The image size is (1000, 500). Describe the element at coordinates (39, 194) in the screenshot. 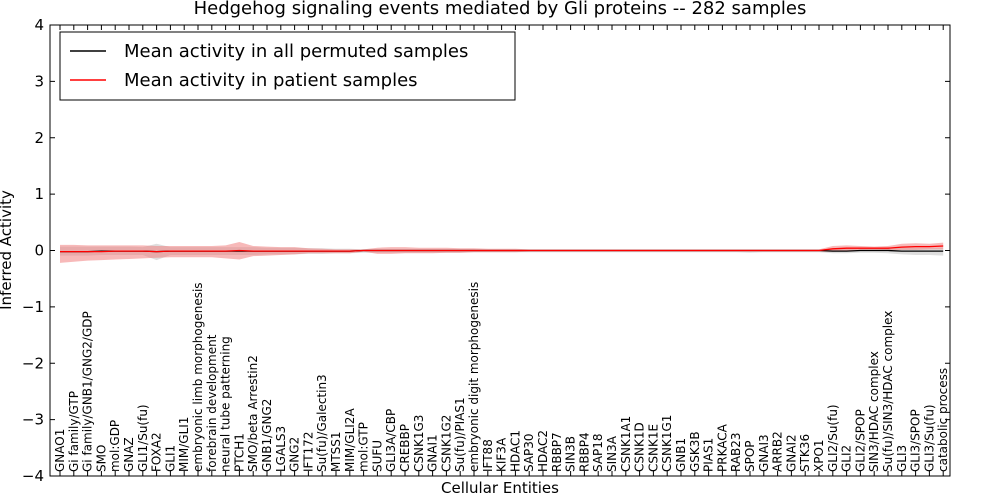

I see `y-tick-label: 1` at that location.